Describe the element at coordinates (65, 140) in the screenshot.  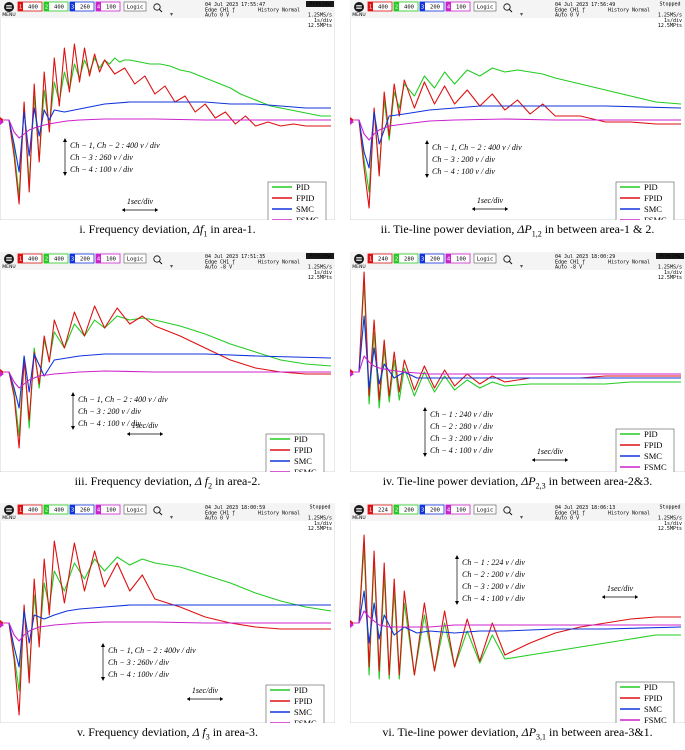
I see `arrow-up-icon` at that location.